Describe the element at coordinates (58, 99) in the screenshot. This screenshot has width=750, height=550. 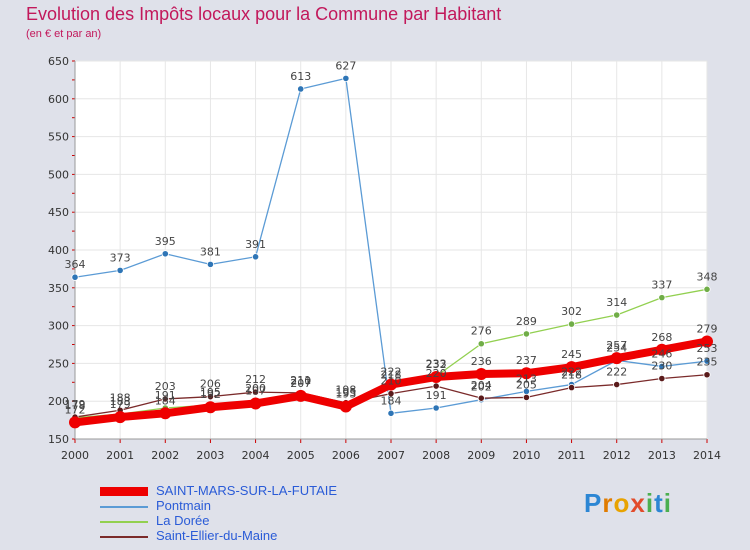
I see `y-tick-label: 600` at that location.